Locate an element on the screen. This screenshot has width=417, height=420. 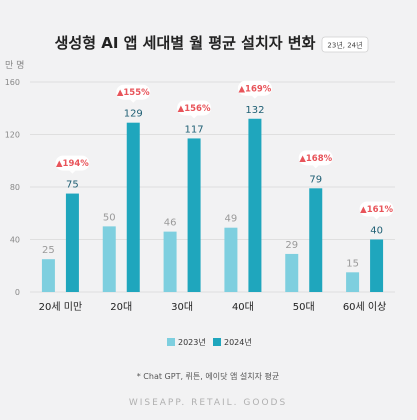
growth-label: ▲194% is located at coordinates (72, 164).